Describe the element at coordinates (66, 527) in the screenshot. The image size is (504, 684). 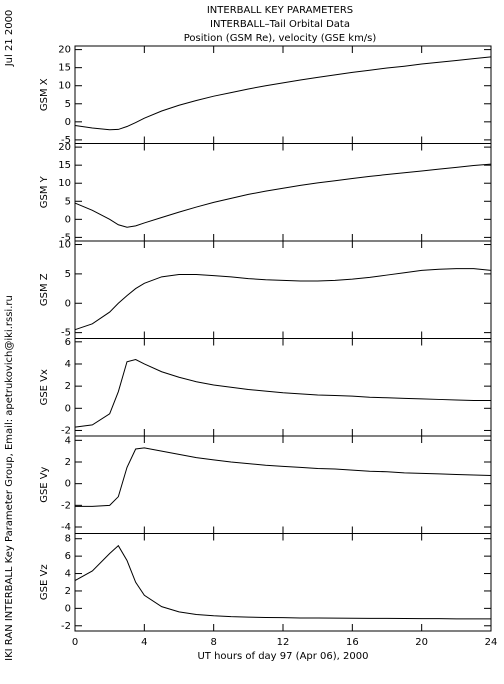
I see `y-tick-label: -4` at that location.